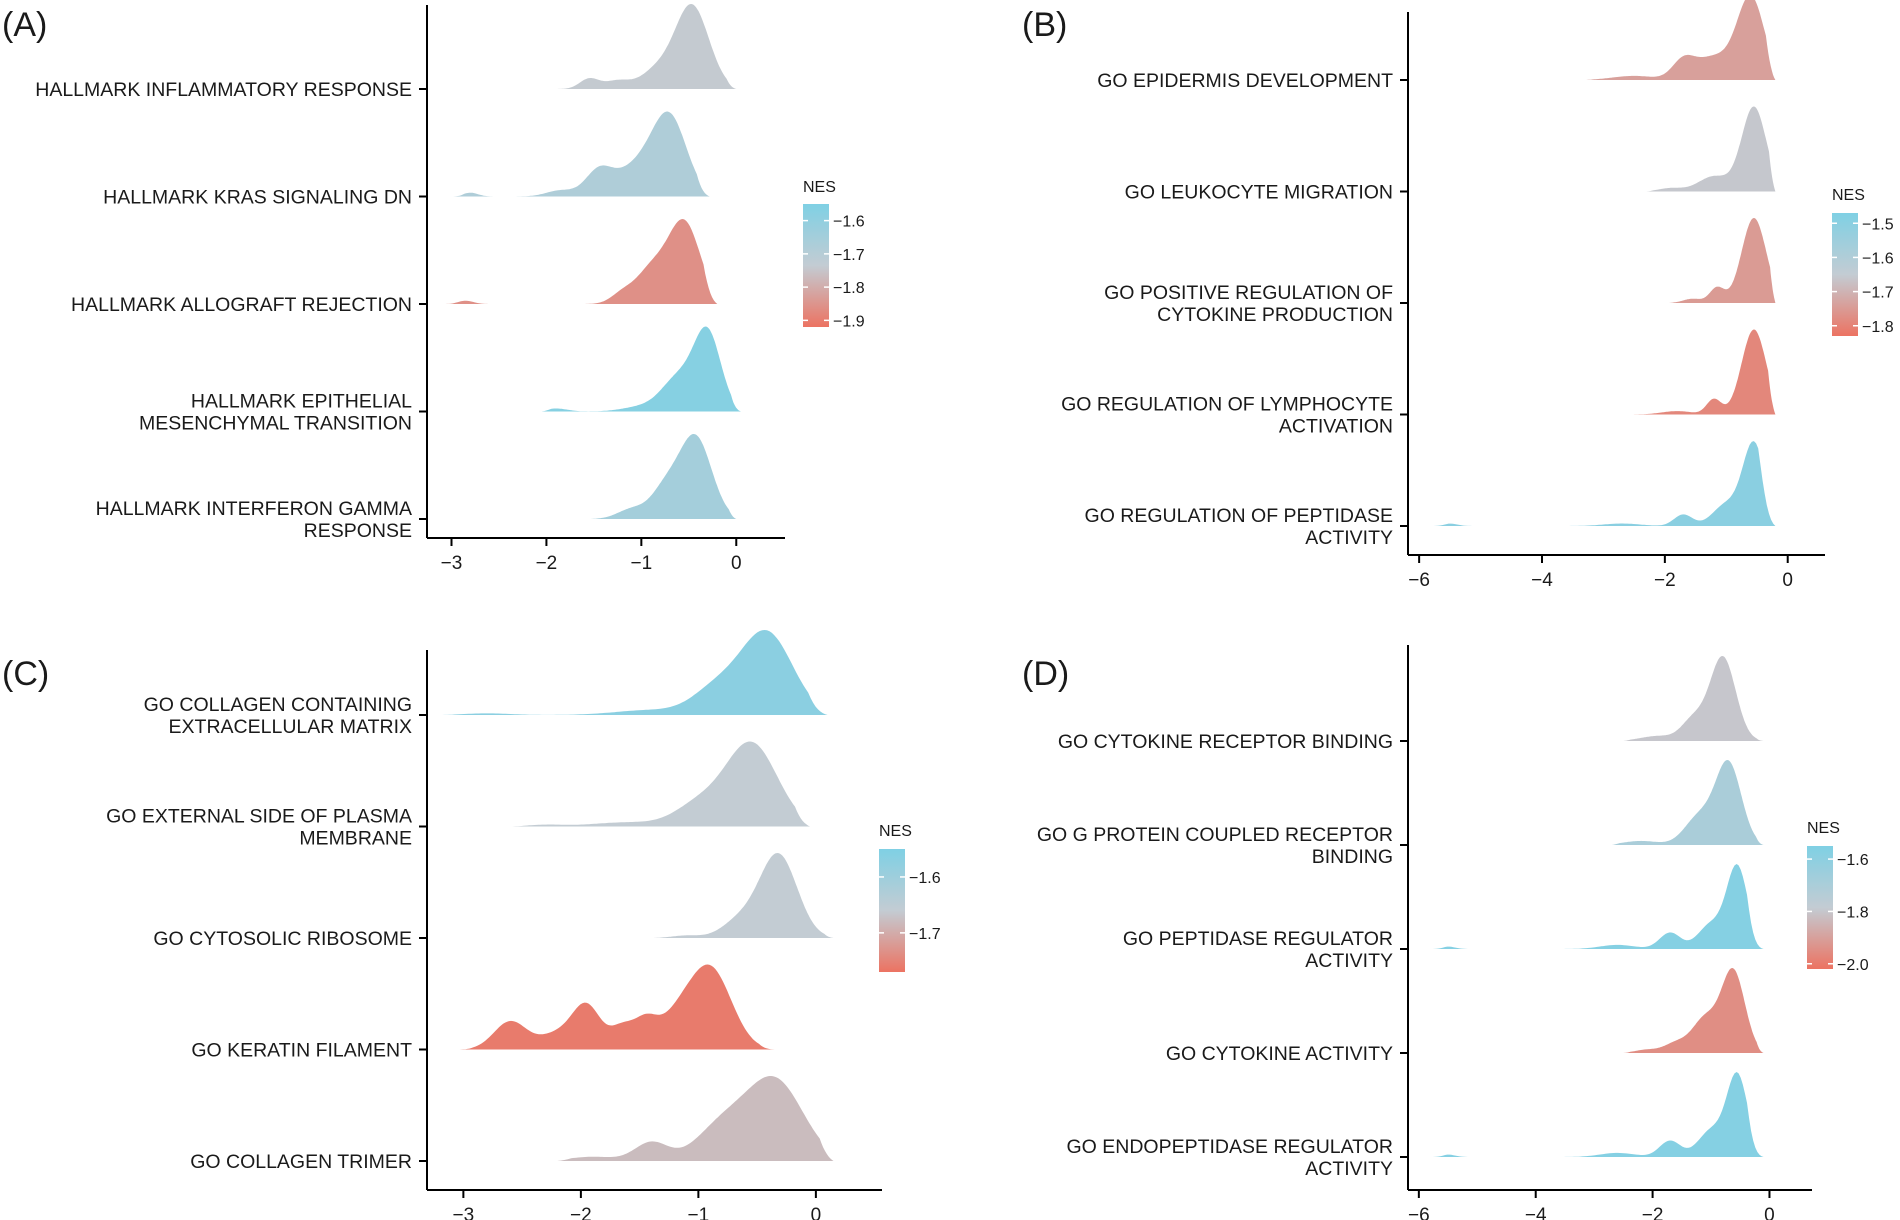 Image resolution: width=1900 pixels, height=1220 pixels. I want to click on xtick-label-b-1: −6, so click(1419, 580).